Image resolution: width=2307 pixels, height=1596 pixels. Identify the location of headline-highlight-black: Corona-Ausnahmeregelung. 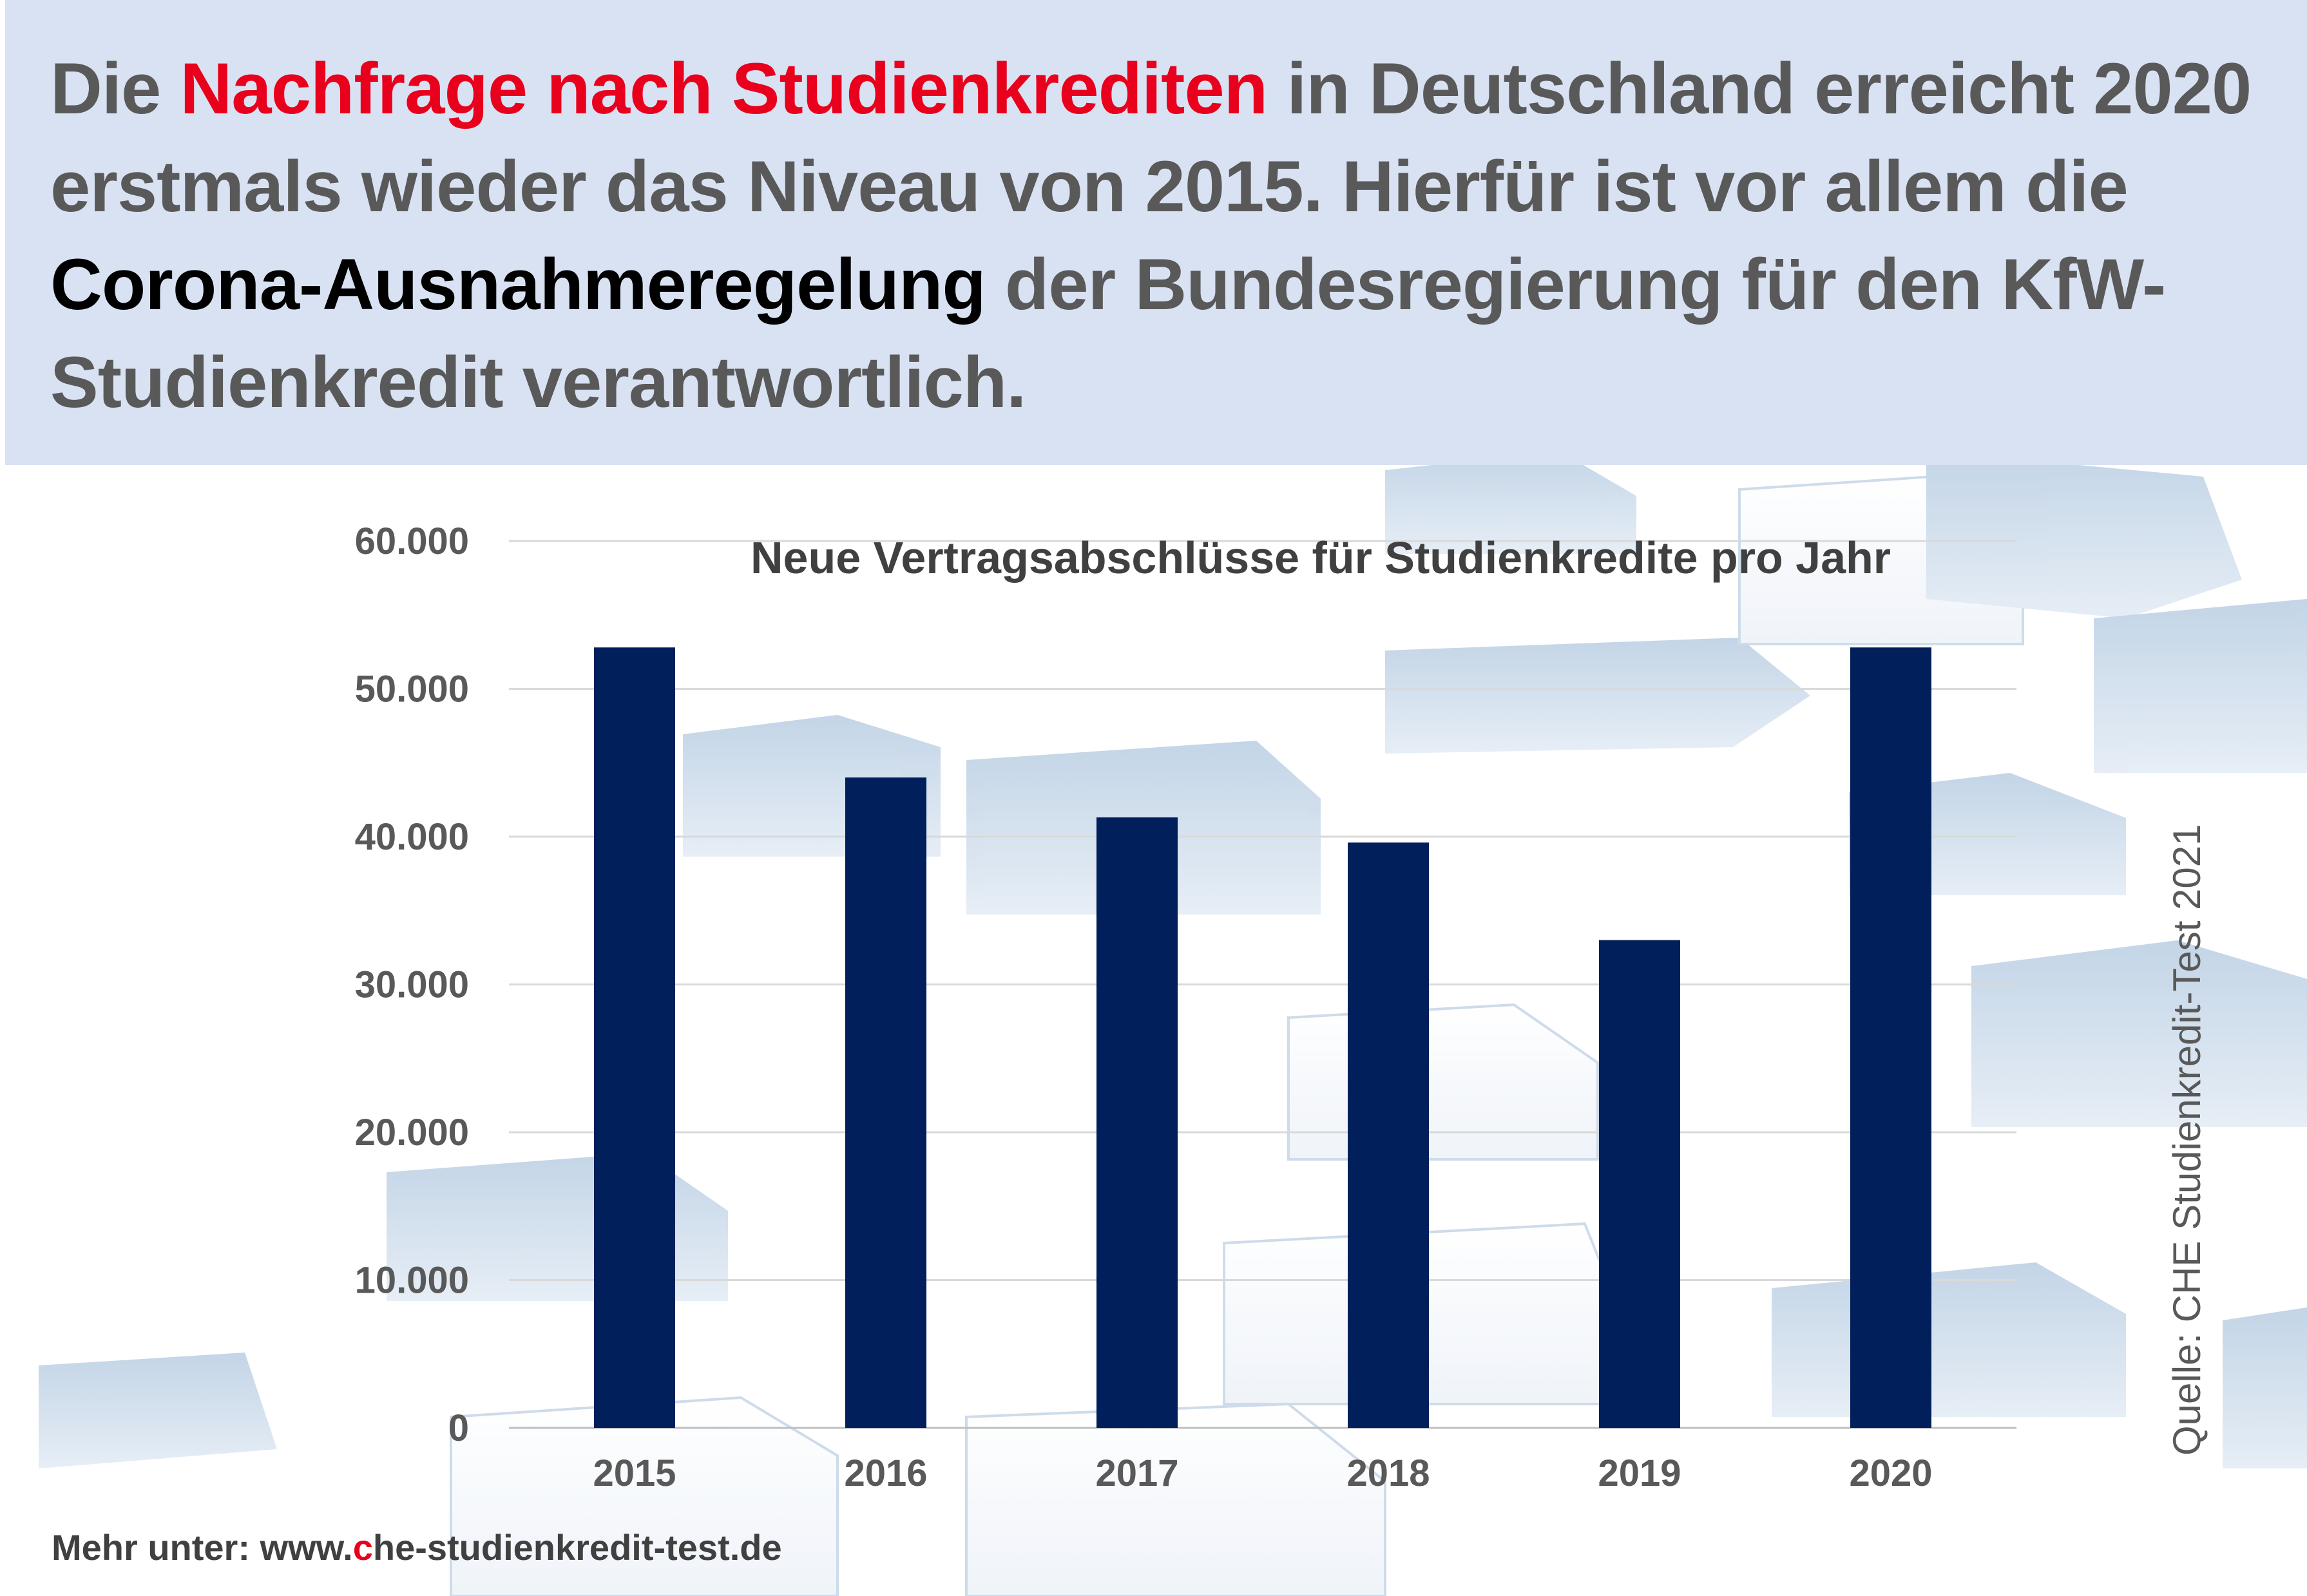
(518, 284).